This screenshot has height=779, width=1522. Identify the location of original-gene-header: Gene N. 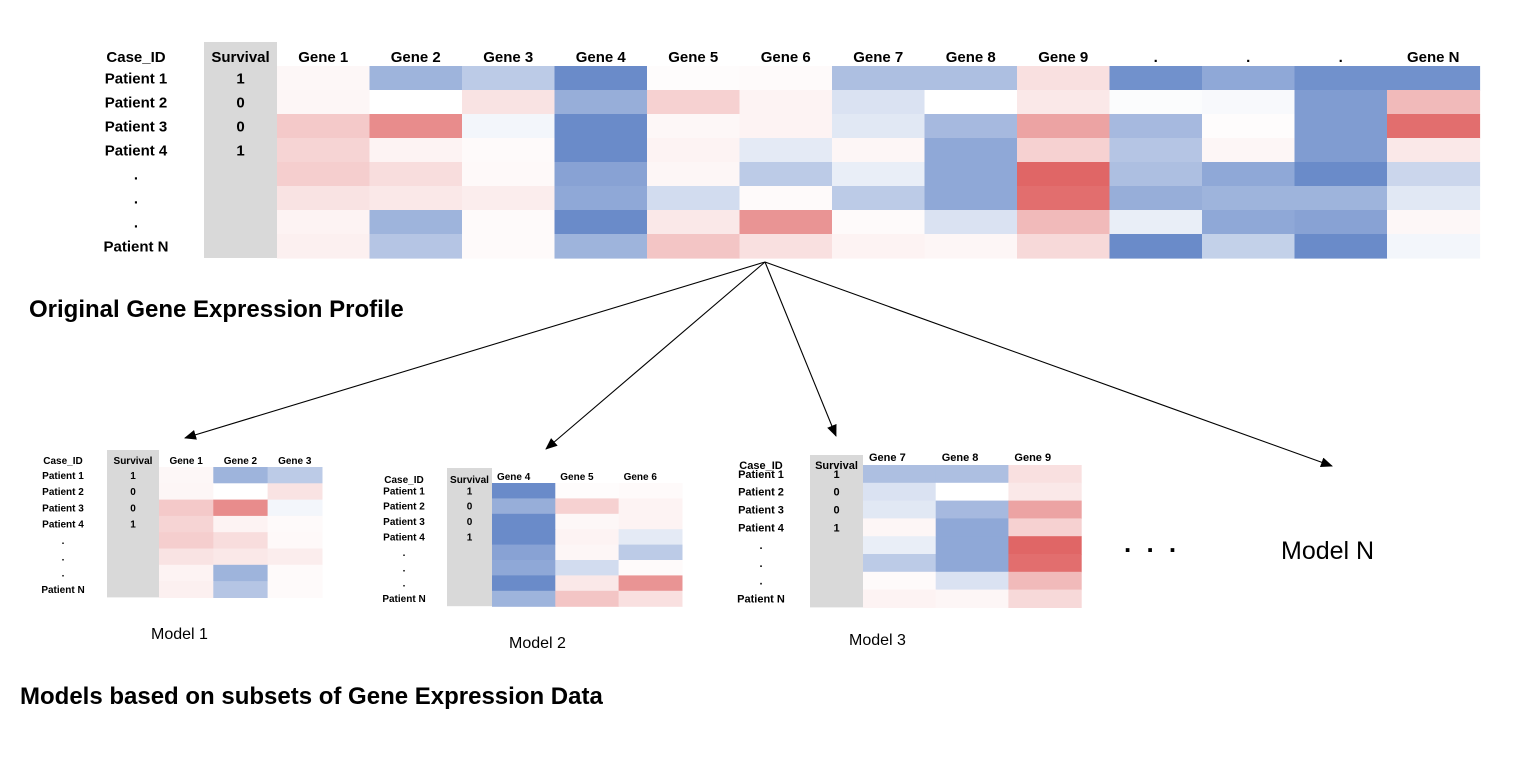
(1433, 57).